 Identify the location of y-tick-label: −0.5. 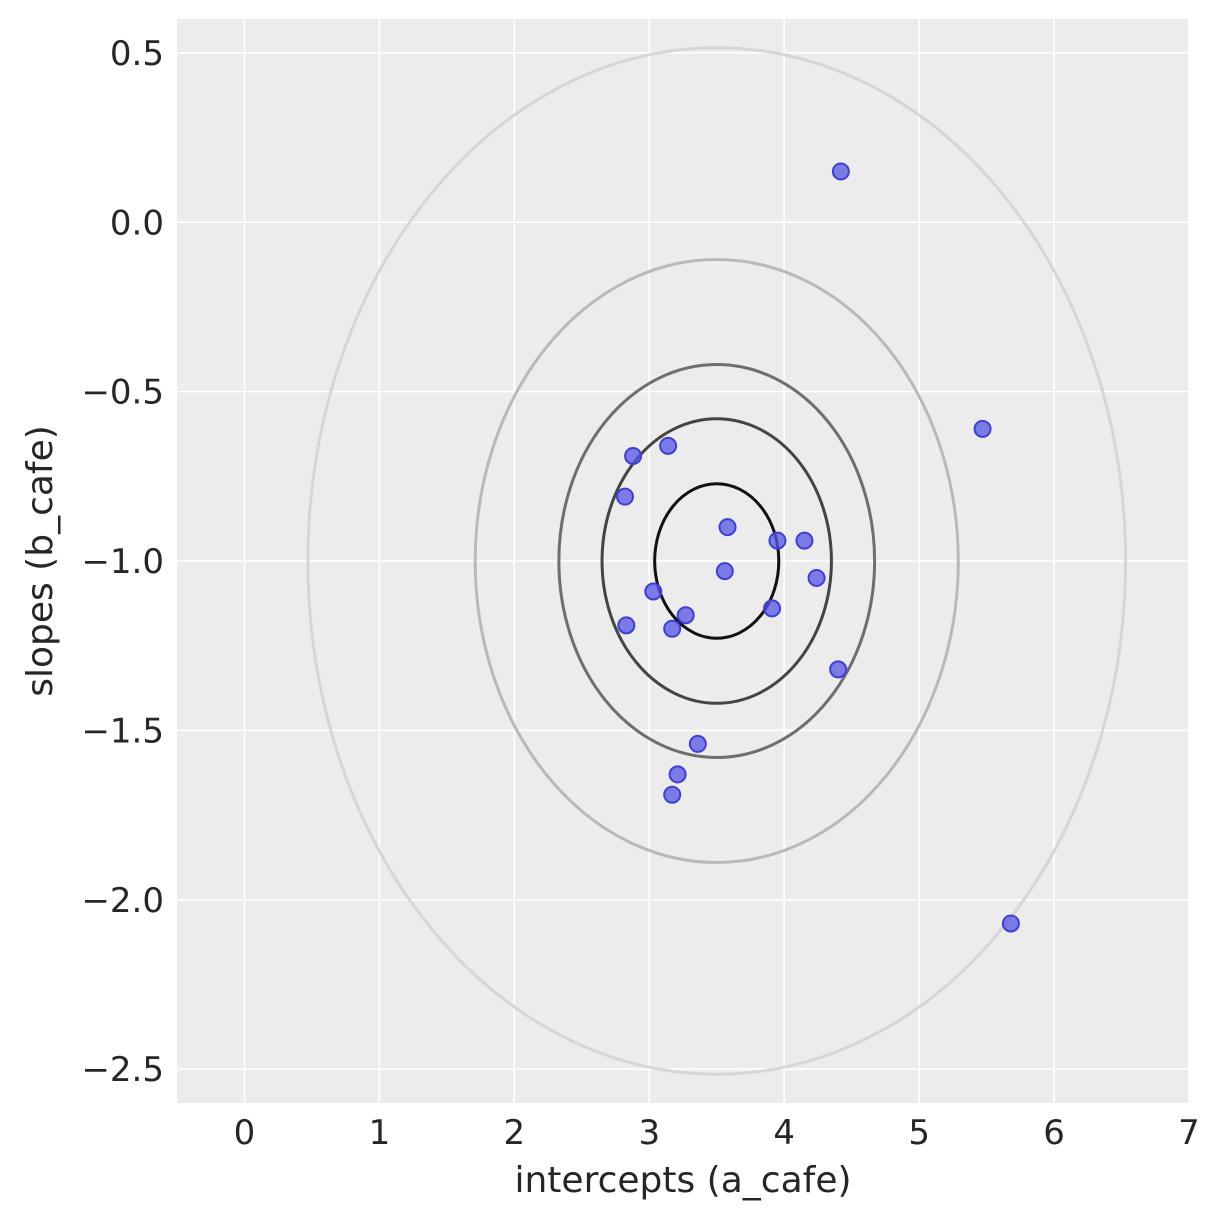
(122, 393).